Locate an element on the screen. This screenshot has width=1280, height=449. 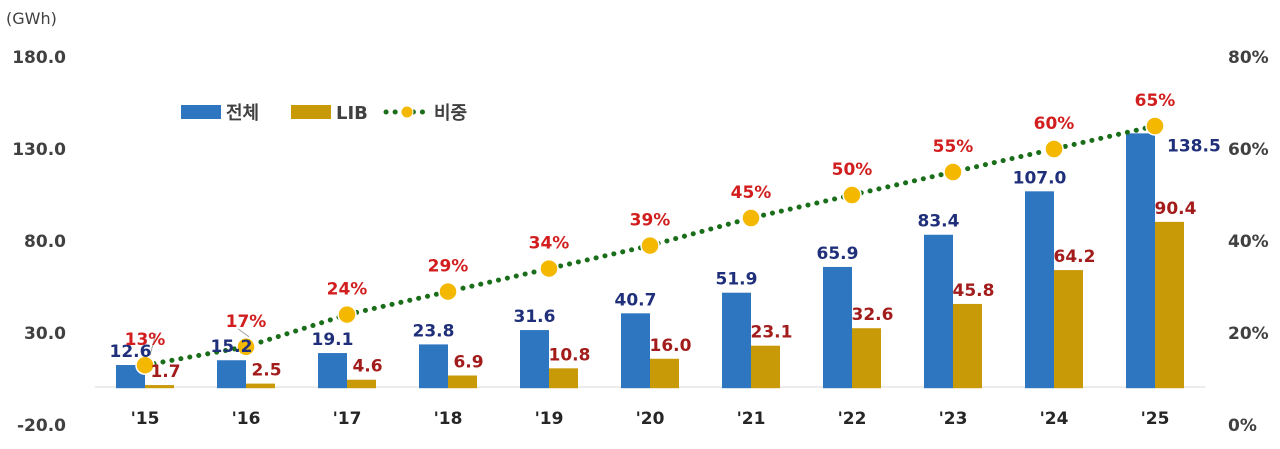
category-label: '21 is located at coordinates (751, 419).